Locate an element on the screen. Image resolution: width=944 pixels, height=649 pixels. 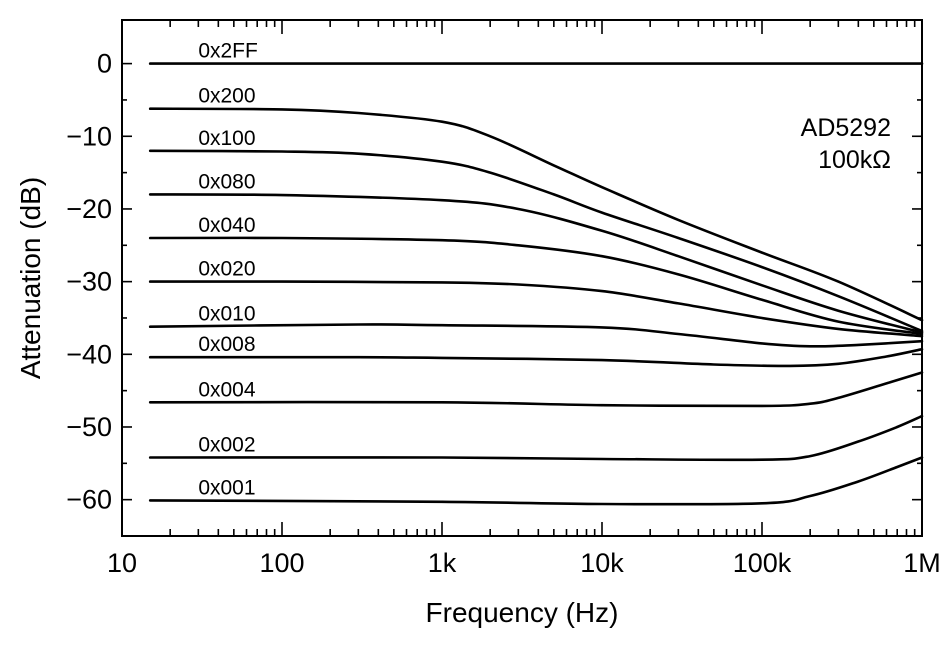
x-axis-label: Frequency (Hz) is located at coordinates (522, 612).